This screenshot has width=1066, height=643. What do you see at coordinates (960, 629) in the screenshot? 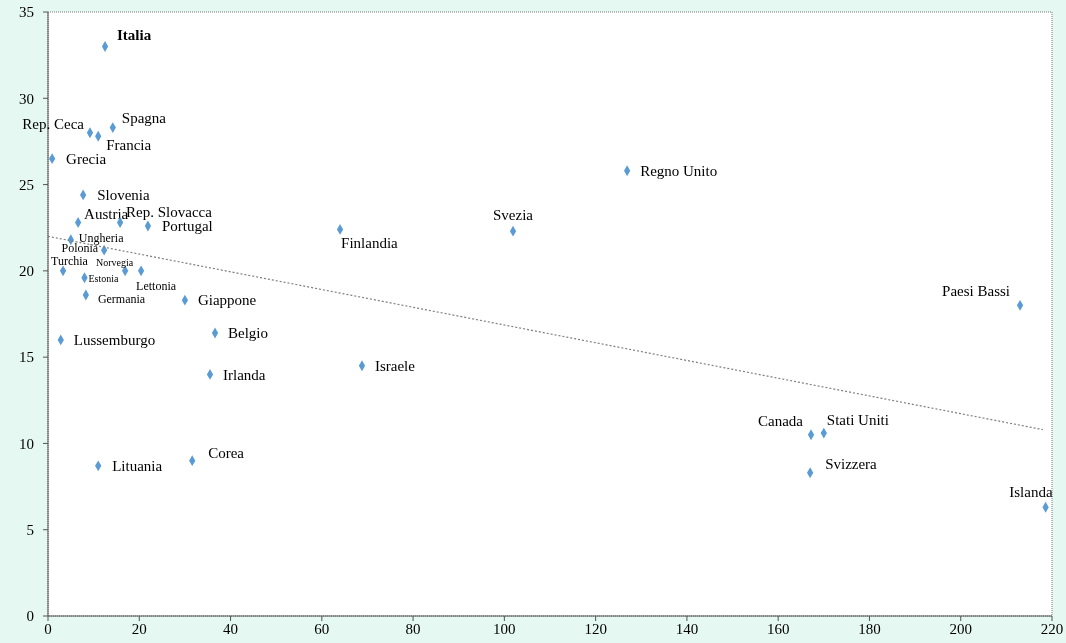
I see `x-tick-label: 200` at bounding box center [960, 629].